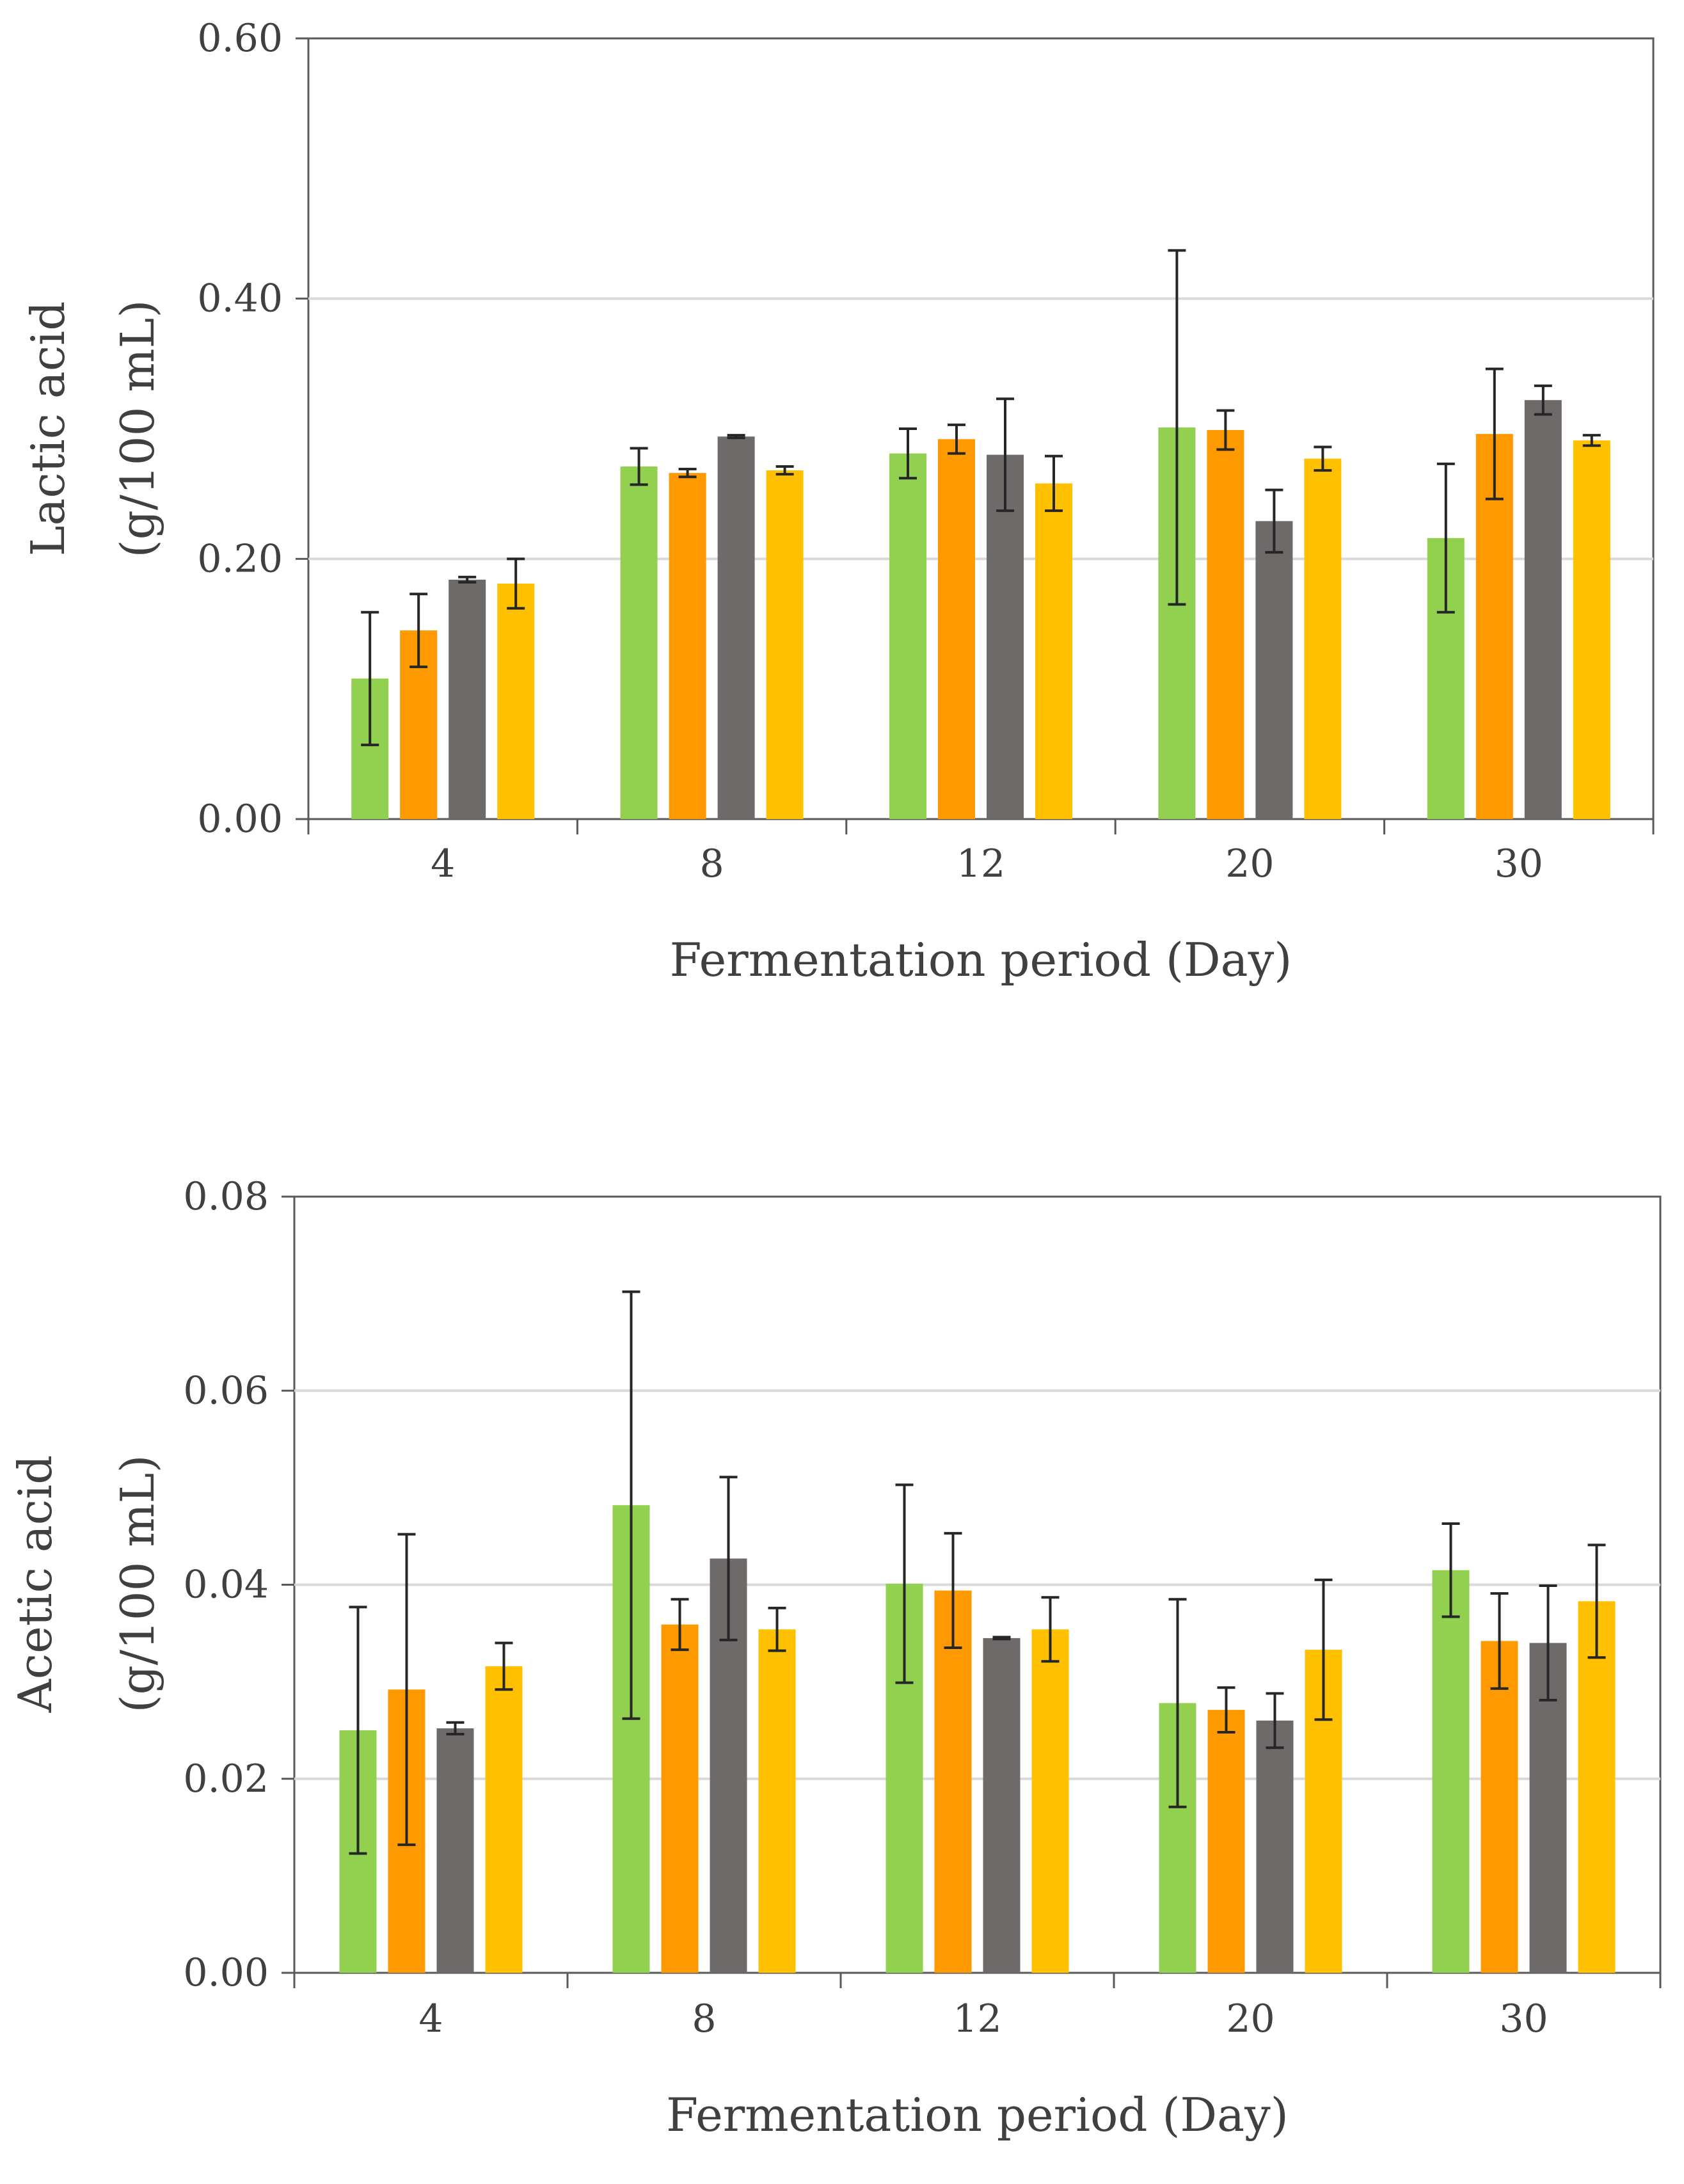  Describe the element at coordinates (240, 298) in the screenshot. I see `y-tick-label: 0.40` at that location.